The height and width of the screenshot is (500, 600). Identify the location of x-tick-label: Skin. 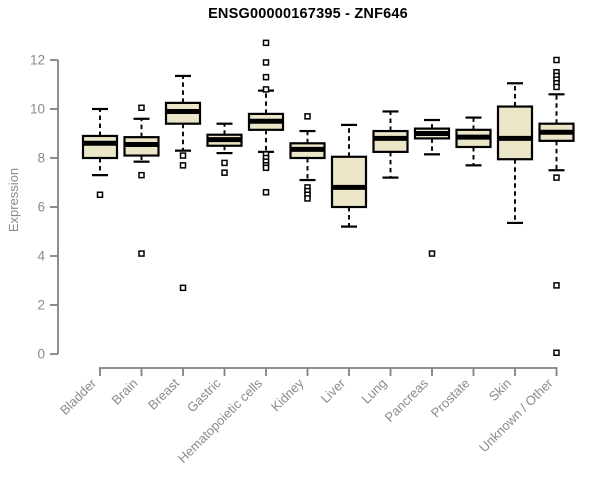
(500, 390).